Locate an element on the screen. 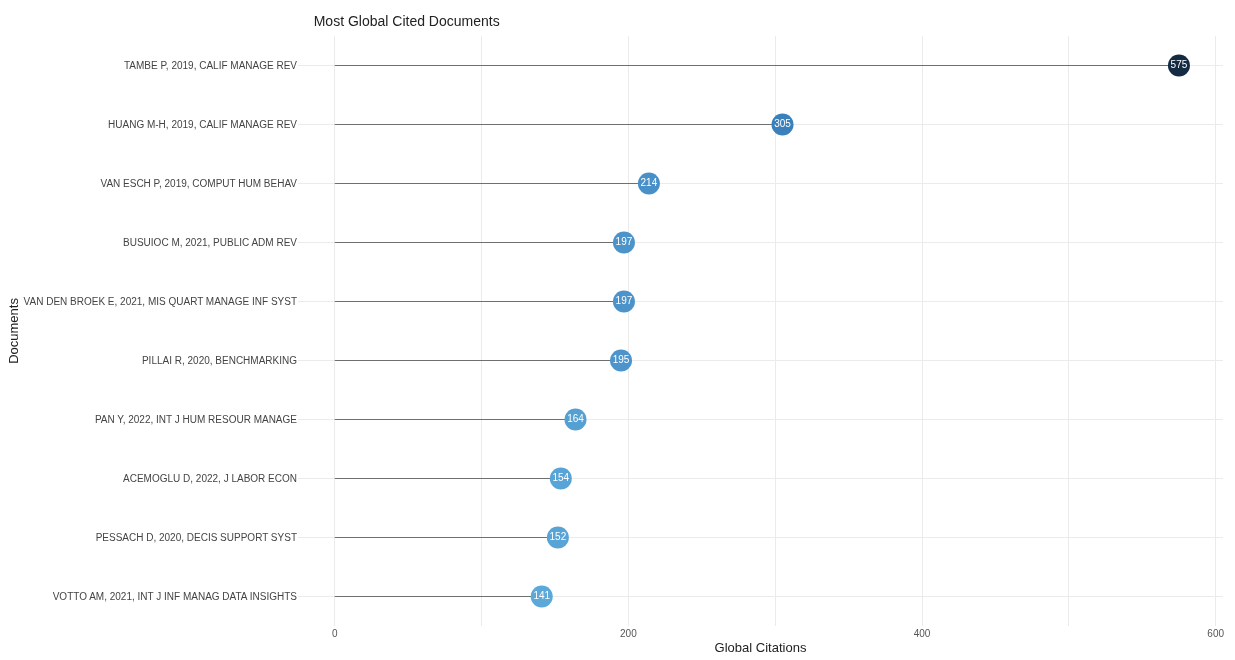 The width and height of the screenshot is (1235, 660). y-axis-title: Documents is located at coordinates (13, 330).